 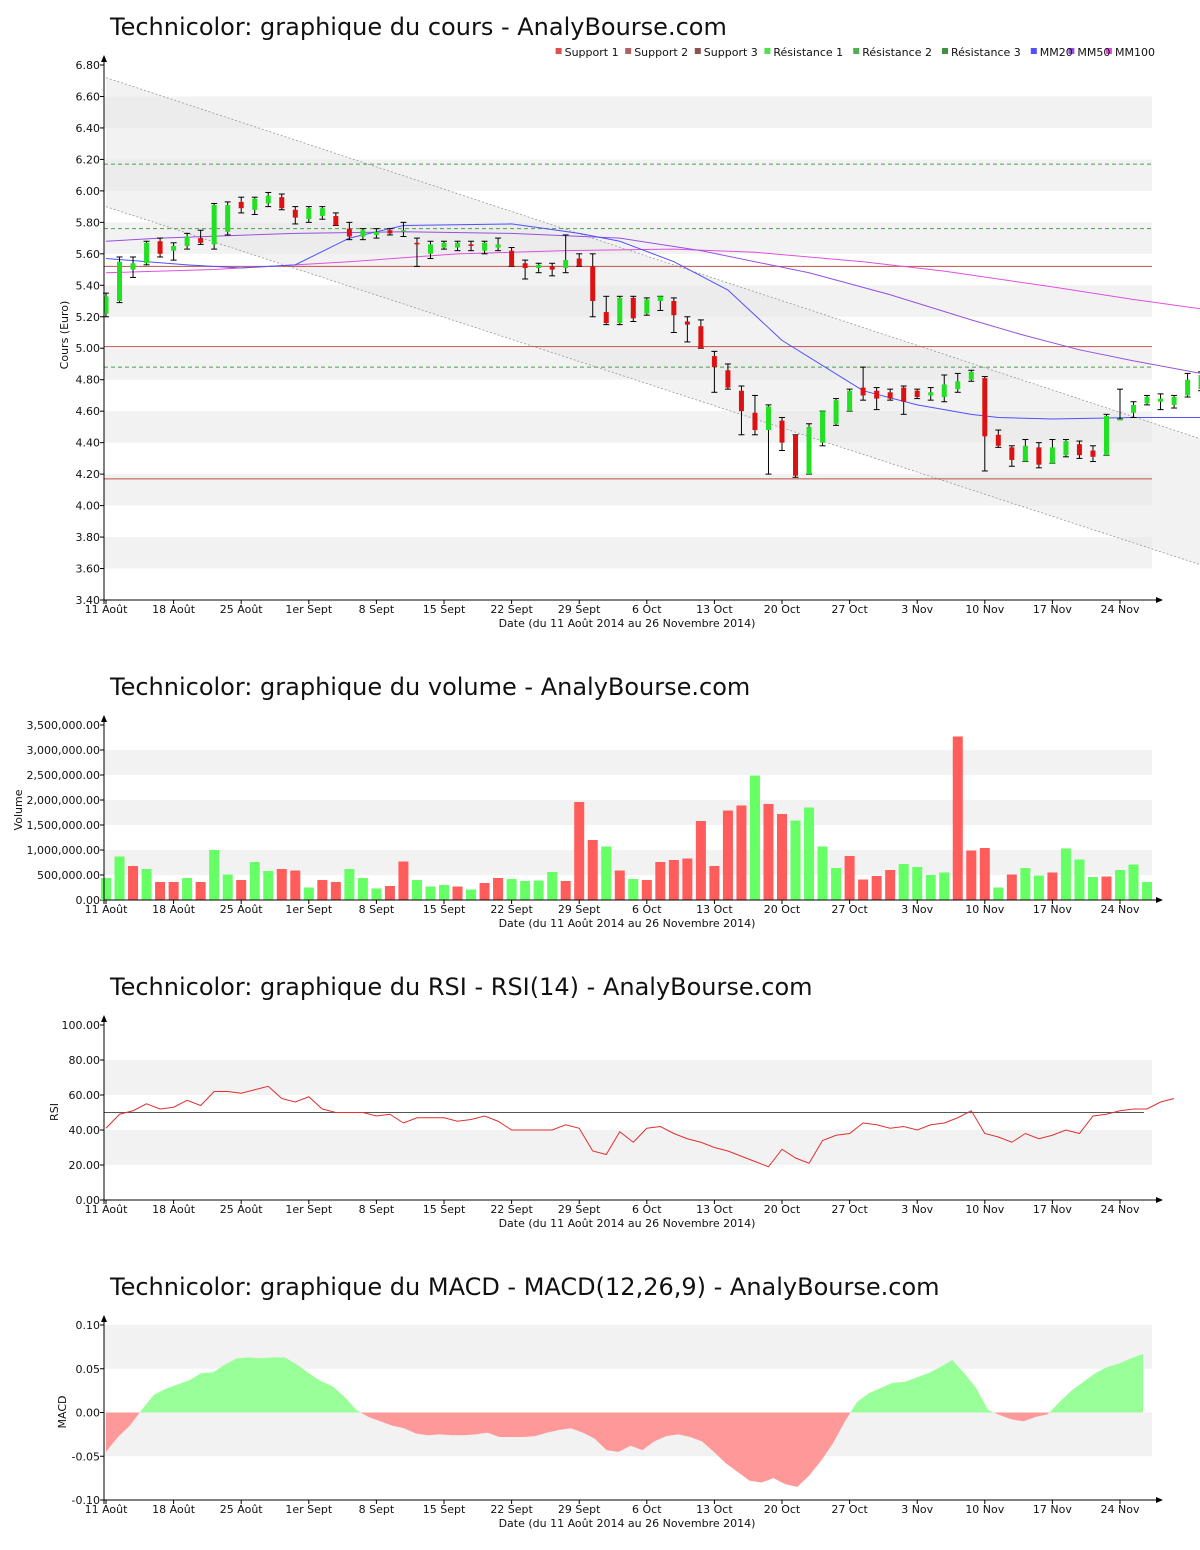 I want to click on macd-x-tick-label: 24 Nov, so click(x=1120, y=1509).